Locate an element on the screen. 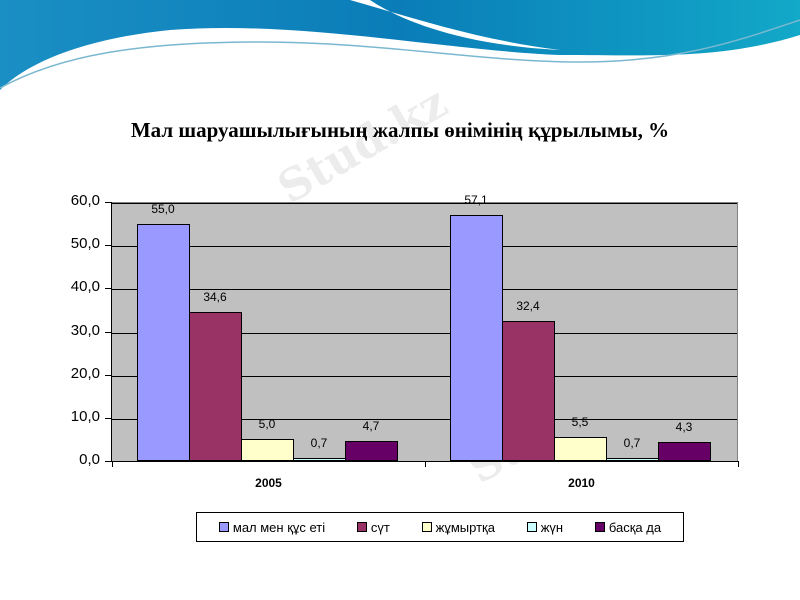 Image resolution: width=800 pixels, height=600 pixels. legend-label: жүн is located at coordinates (552, 527).